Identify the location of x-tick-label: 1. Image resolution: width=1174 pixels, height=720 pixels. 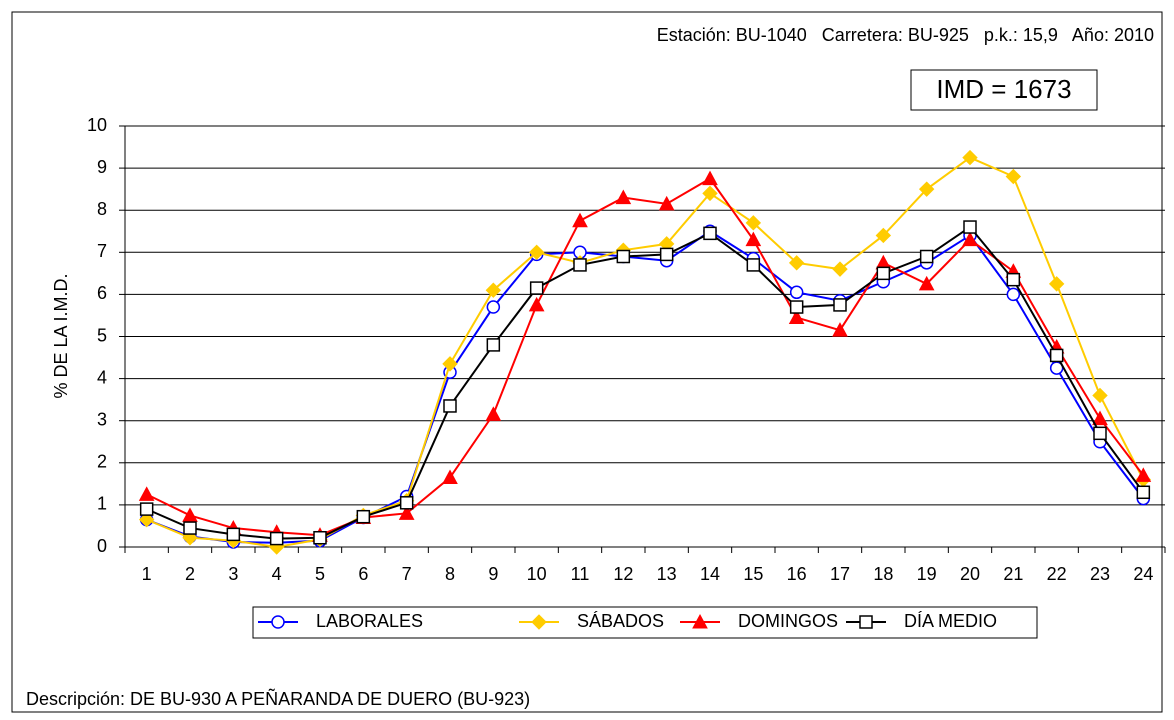
(147, 574).